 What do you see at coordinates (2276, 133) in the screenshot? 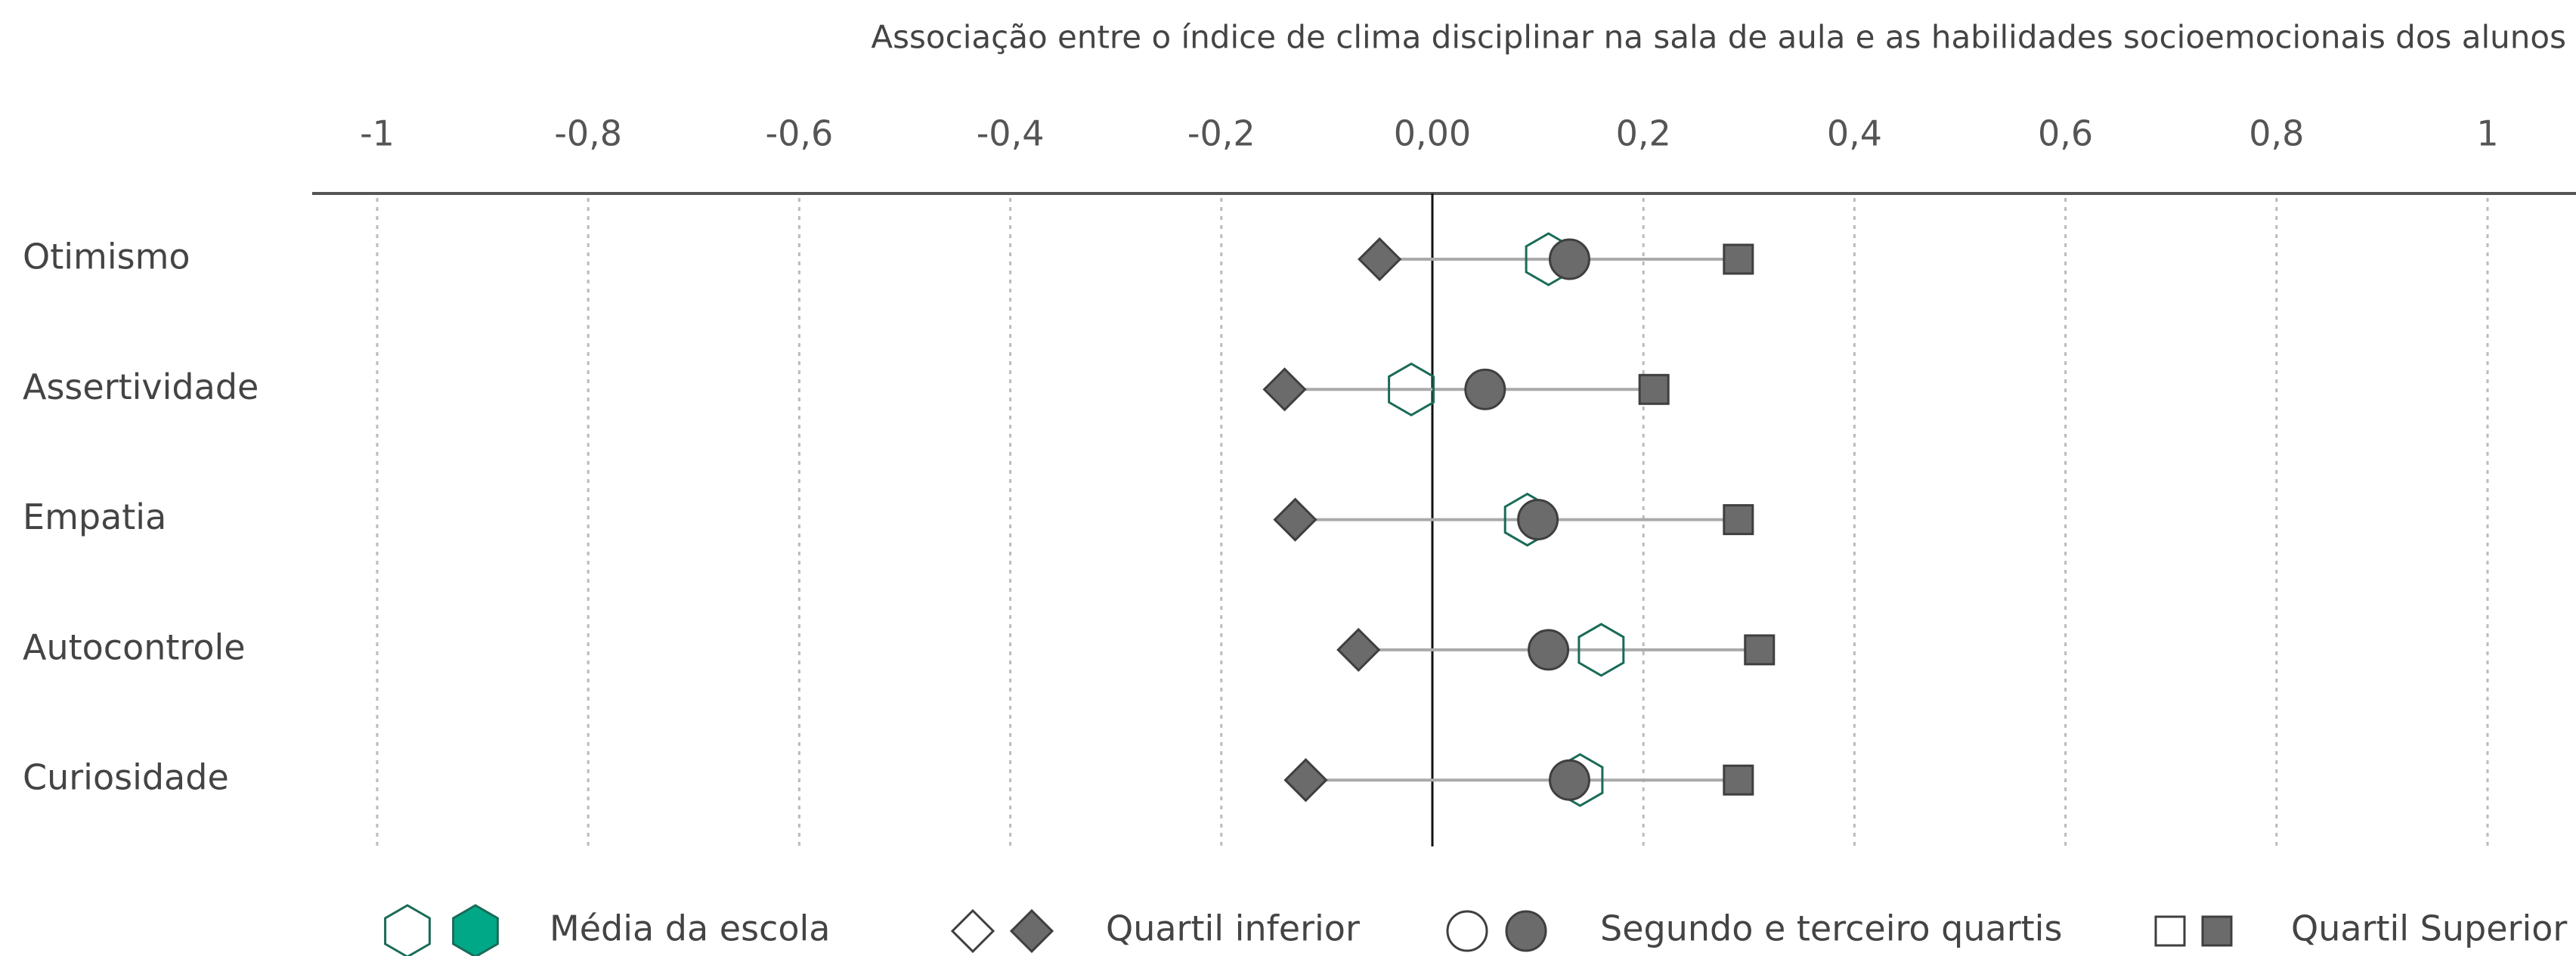
I see `x-tick-label: 0,8` at bounding box center [2276, 133].